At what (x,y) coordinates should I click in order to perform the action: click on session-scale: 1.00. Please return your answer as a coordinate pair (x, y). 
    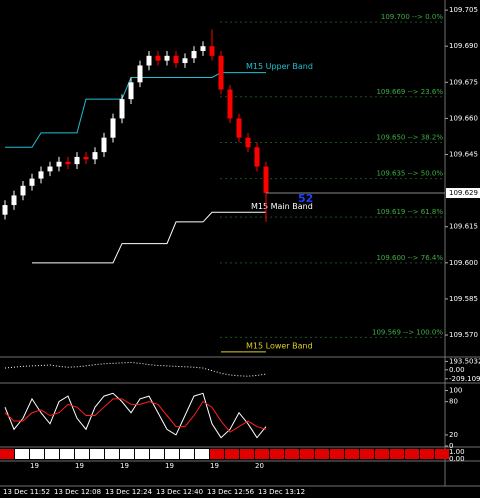
    Looking at the image, I should click on (457, 452).